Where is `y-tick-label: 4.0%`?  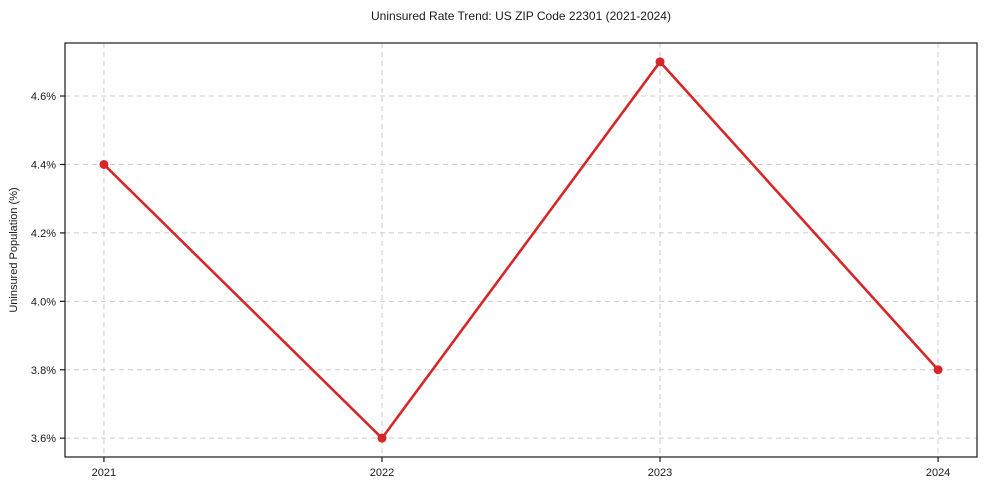
y-tick-label: 4.0% is located at coordinates (43, 302).